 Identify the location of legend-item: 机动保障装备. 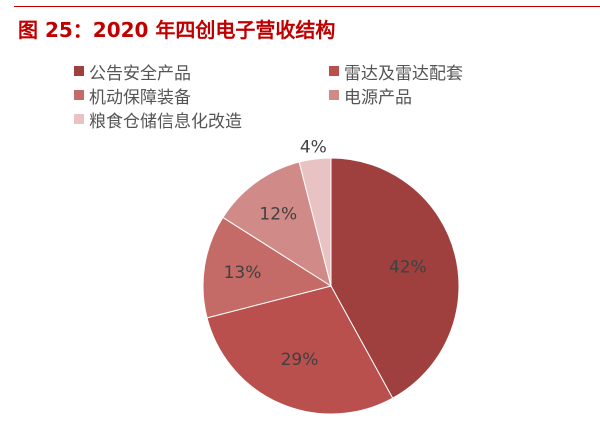
(201, 96).